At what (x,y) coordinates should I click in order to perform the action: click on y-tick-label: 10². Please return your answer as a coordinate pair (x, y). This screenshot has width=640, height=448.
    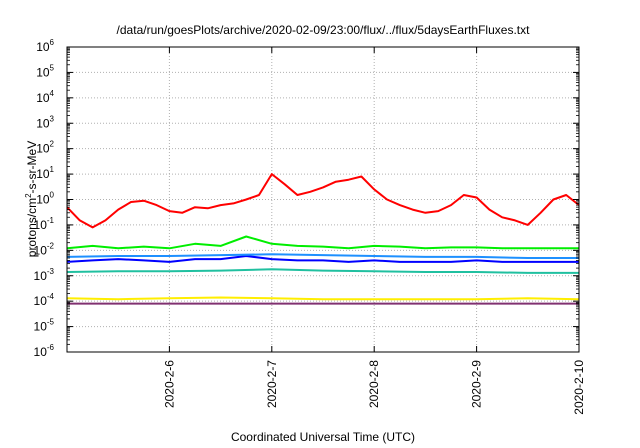
    Looking at the image, I should click on (45, 148).